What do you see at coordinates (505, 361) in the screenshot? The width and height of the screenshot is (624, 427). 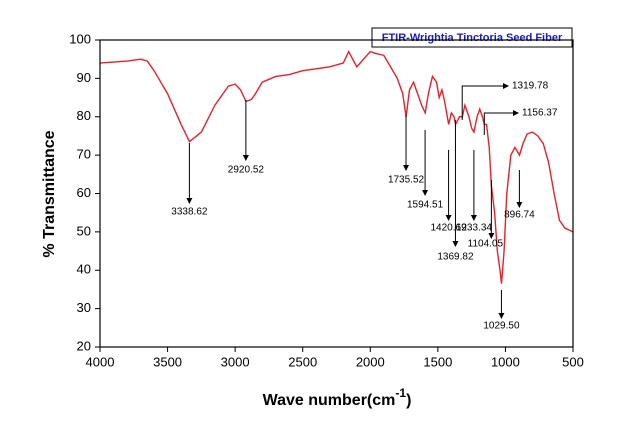 I see `x-tick-label: 1000` at bounding box center [505, 361].